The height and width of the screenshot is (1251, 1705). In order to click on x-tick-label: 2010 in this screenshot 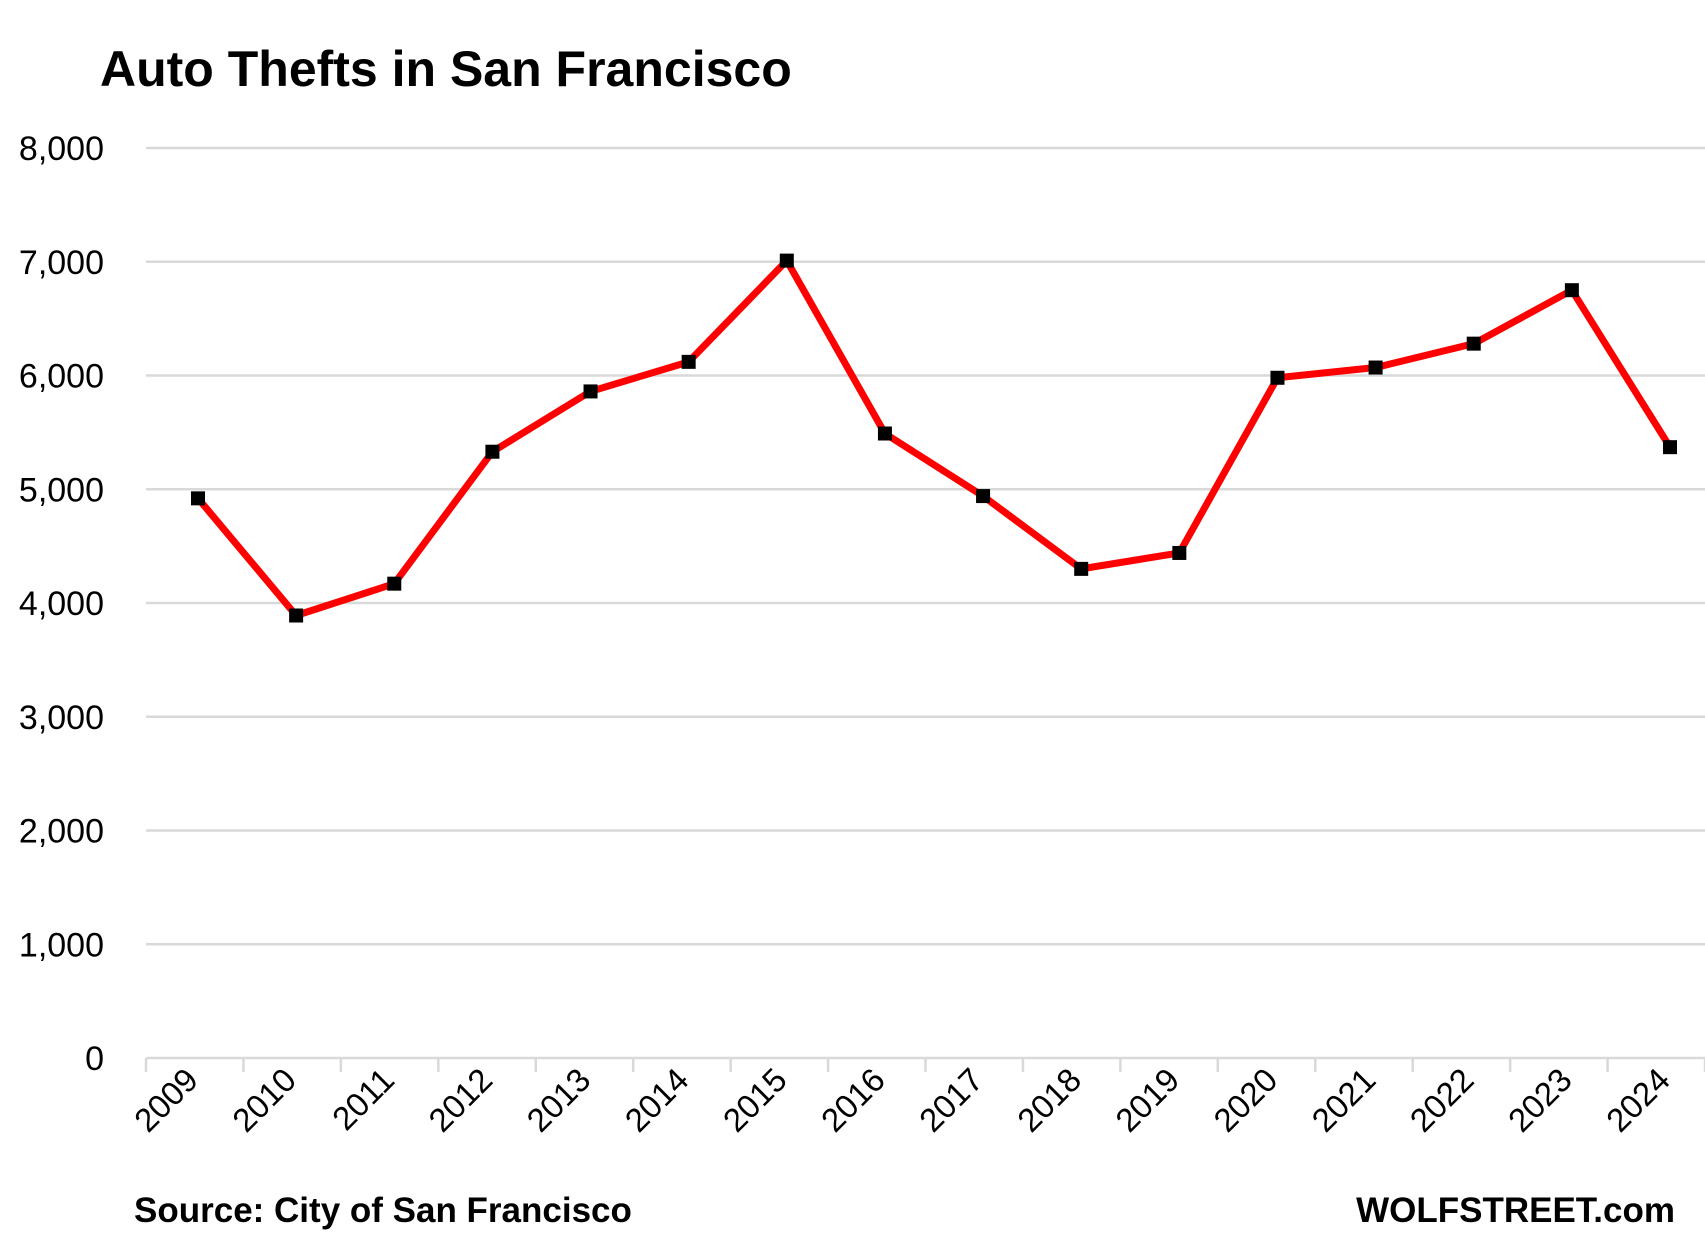, I will do `click(264, 1100)`.